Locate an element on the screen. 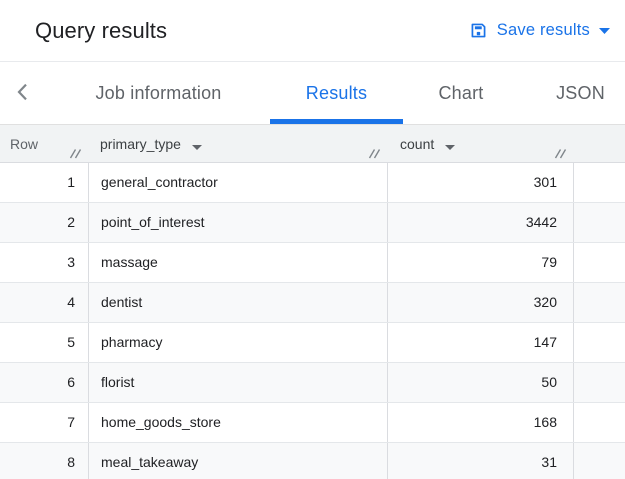 The image size is (625, 479). tab-label: Results is located at coordinates (336, 92).